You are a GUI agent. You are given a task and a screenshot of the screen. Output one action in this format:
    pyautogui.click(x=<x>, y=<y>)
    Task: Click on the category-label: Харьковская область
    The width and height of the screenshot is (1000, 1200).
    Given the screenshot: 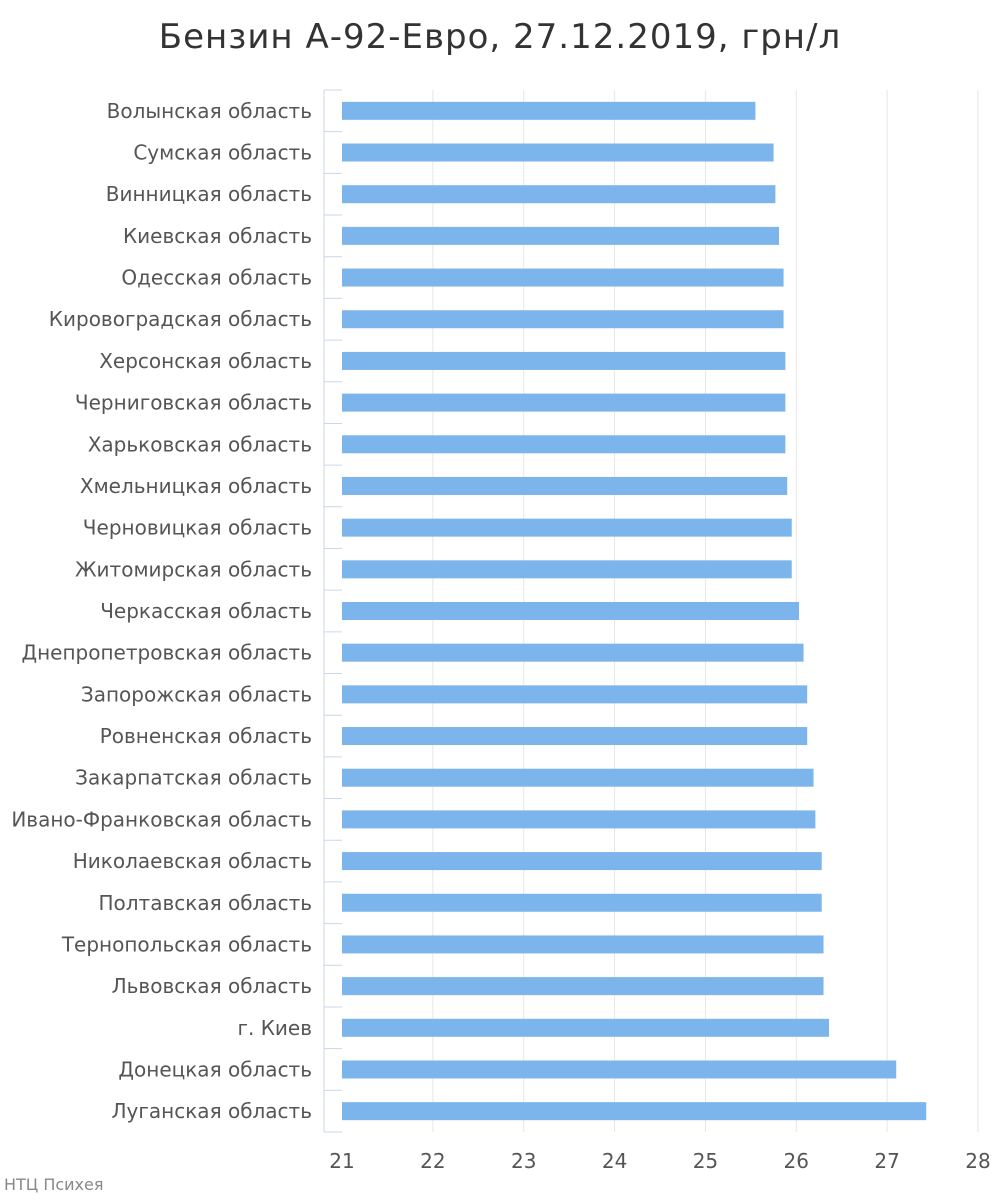 What is the action you would take?
    pyautogui.click(x=200, y=444)
    